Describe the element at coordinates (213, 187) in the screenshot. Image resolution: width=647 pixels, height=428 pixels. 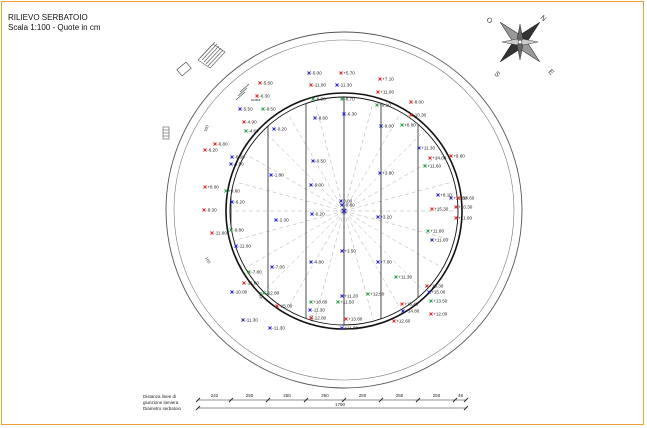
I see `survey-point-value: +8.00` at that location.